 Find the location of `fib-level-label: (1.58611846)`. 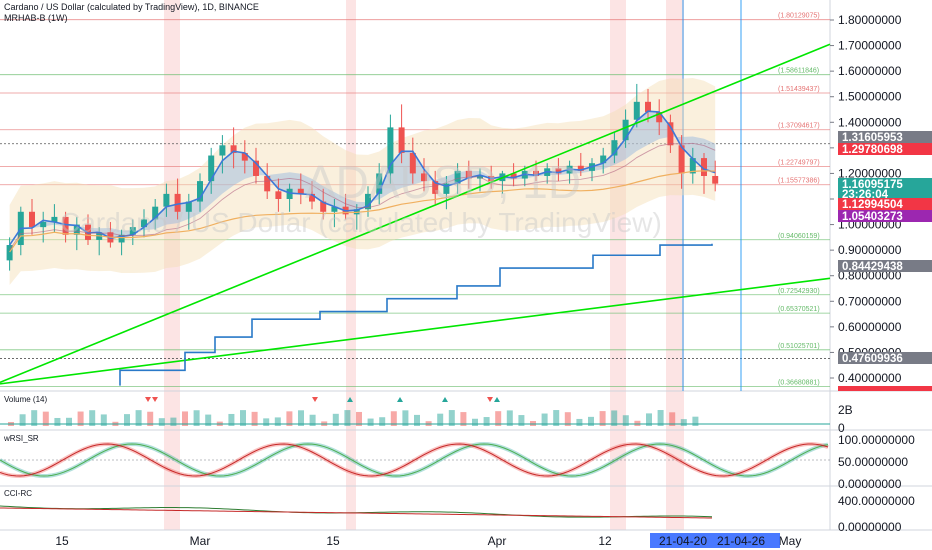

fib-level-label: (1.58611846) is located at coordinates (798, 71).